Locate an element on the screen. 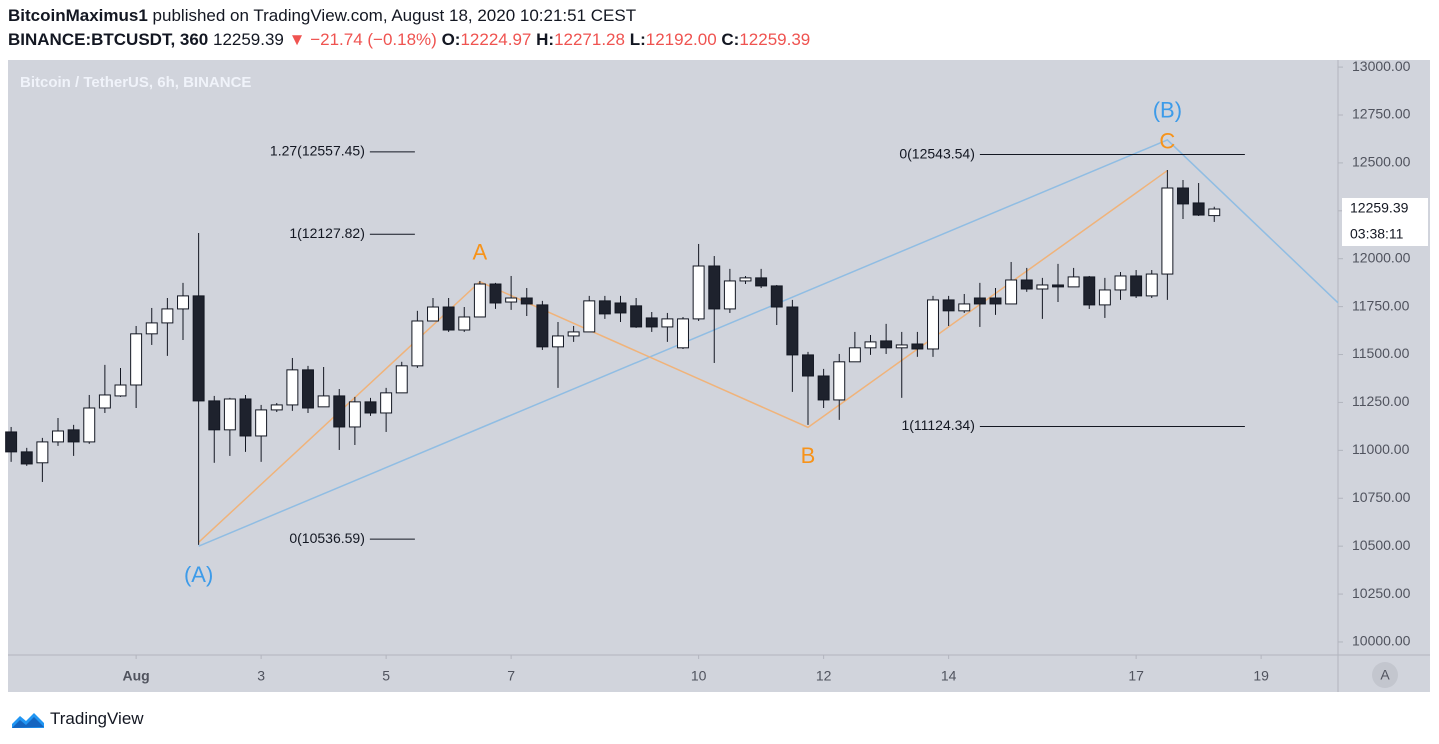 The image size is (1439, 744). y-tick-label: 13000.00 is located at coordinates (1381, 66).